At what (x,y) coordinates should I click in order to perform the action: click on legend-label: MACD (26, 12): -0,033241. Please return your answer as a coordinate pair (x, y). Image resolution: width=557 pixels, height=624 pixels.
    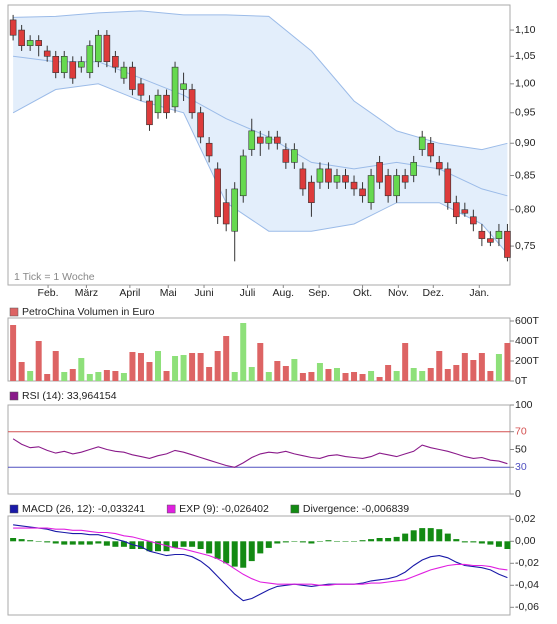
    Looking at the image, I should click on (83, 509).